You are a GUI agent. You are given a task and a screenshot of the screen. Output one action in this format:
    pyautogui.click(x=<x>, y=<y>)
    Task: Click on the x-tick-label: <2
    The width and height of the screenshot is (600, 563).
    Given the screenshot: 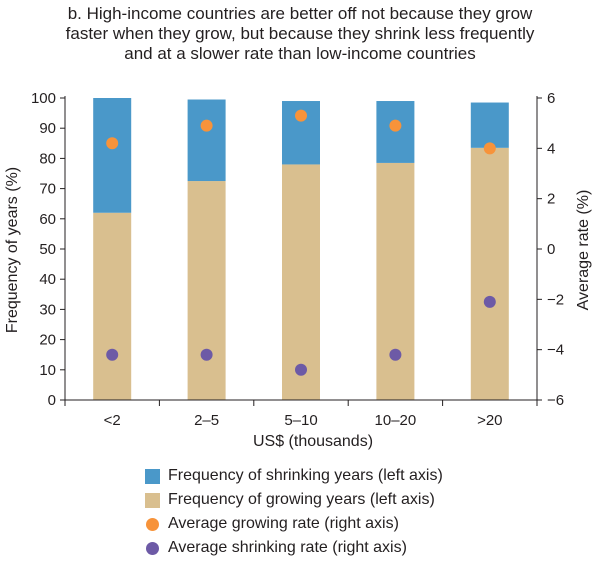 What is the action you would take?
    pyautogui.click(x=112, y=420)
    